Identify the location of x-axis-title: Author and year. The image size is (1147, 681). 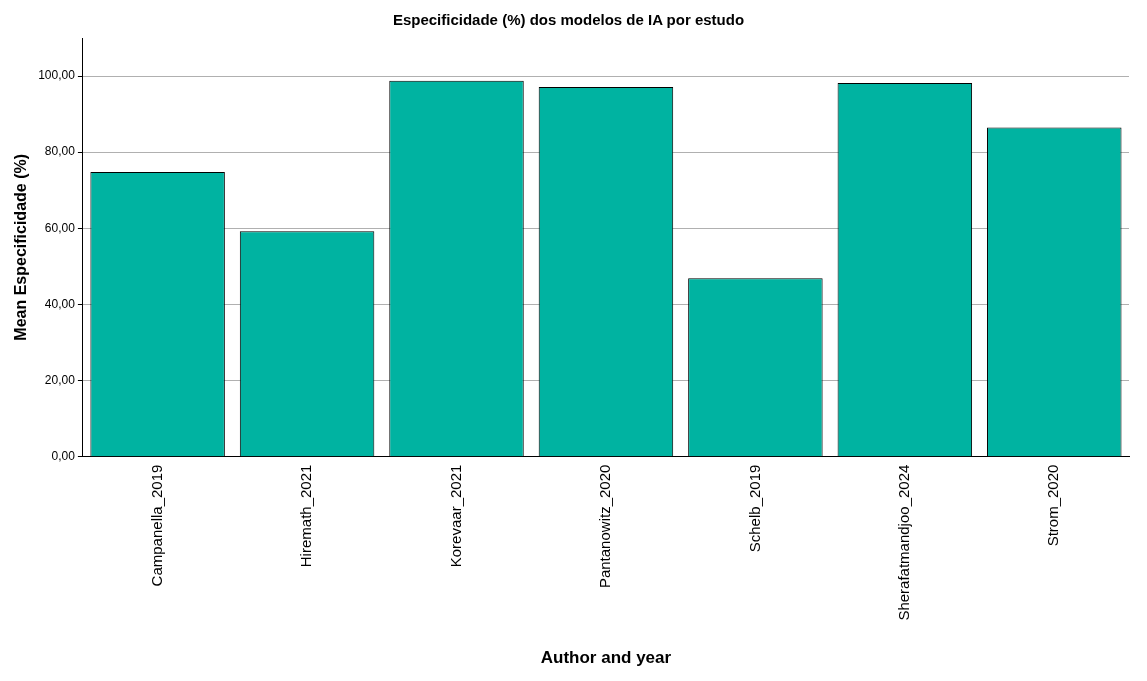
(606, 658).